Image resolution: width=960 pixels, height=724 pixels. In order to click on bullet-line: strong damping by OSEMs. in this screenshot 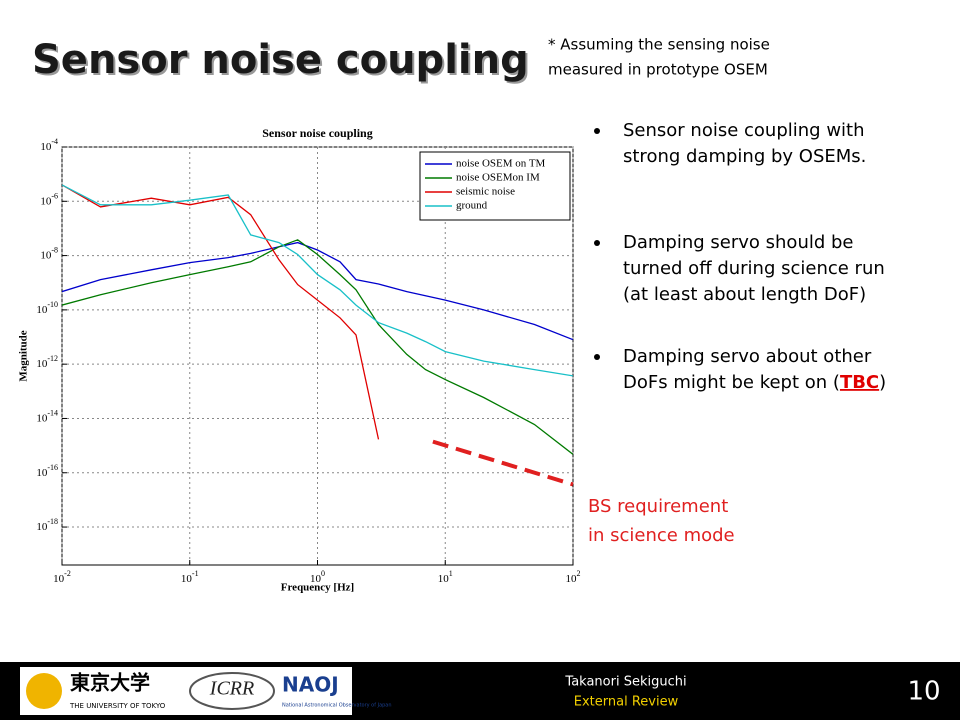, I will do `click(744, 156)`.